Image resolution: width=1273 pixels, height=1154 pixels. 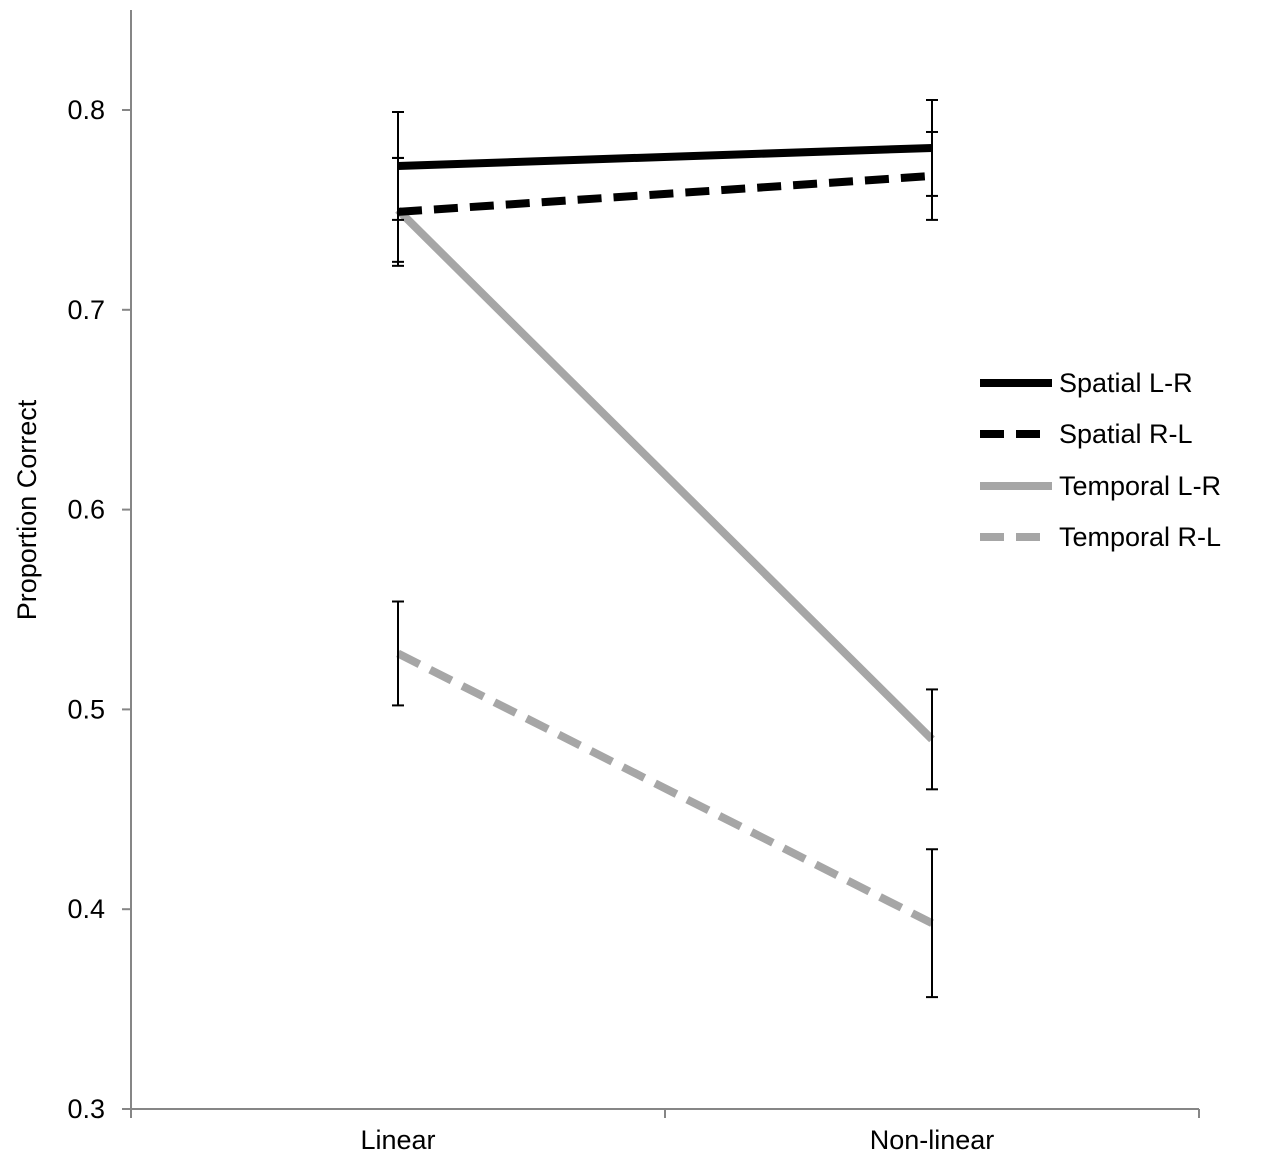 What do you see at coordinates (86, 110) in the screenshot?
I see `y-tick-label: 0.8` at bounding box center [86, 110].